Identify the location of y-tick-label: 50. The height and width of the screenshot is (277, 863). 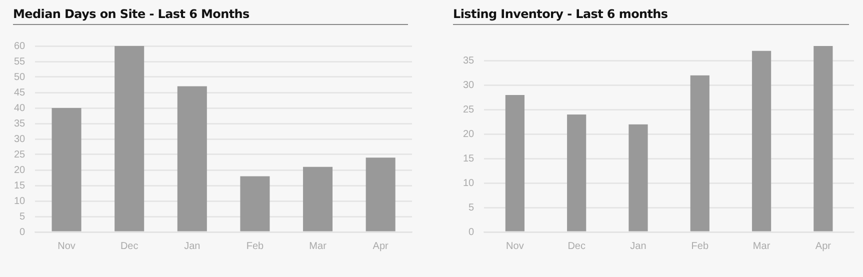
(20, 77).